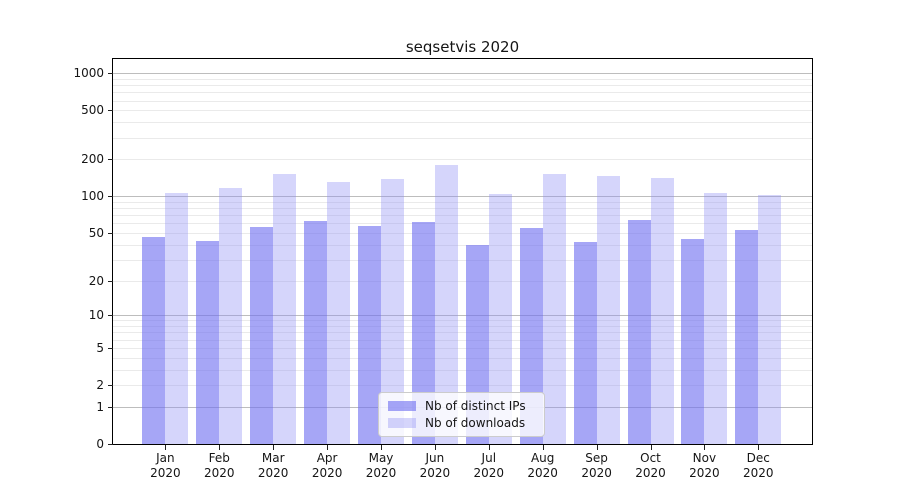 This screenshot has height=500, width=900. What do you see at coordinates (759, 447) in the screenshot?
I see `x-tick-mark-dec` at bounding box center [759, 447].